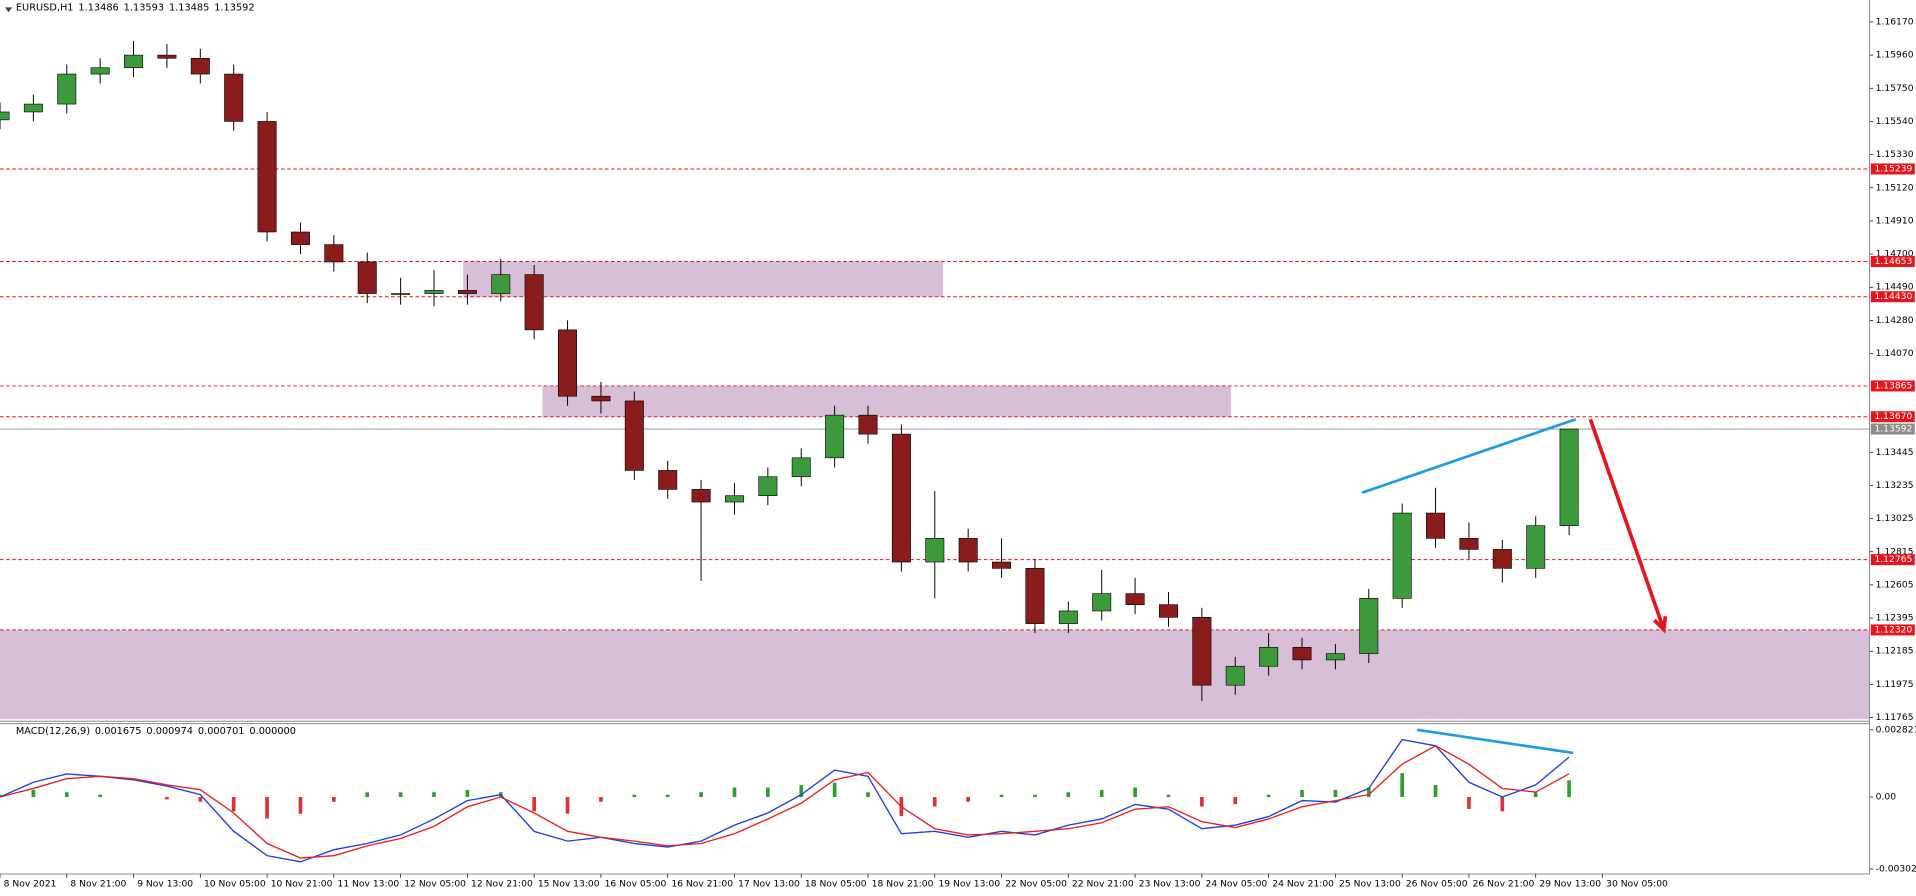  Describe the element at coordinates (1895, 187) in the screenshot. I see `y-tick-label: 1.15120` at that location.